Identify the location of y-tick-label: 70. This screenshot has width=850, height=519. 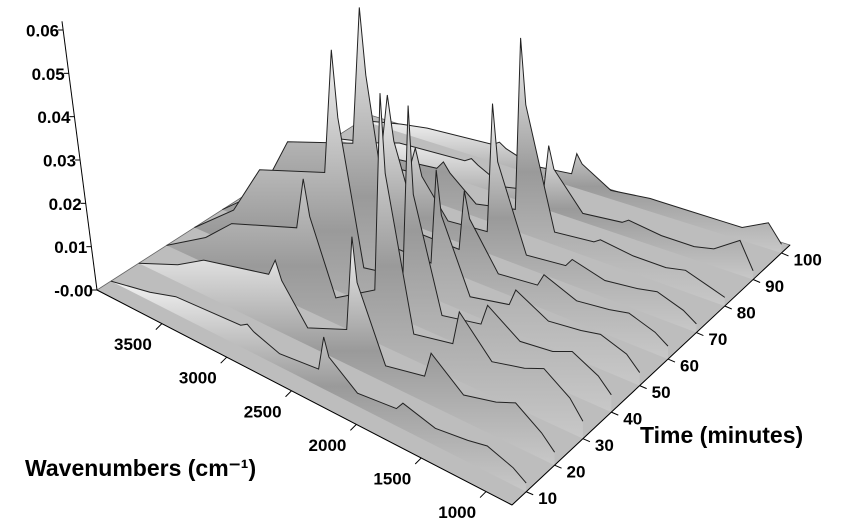
(717, 339).